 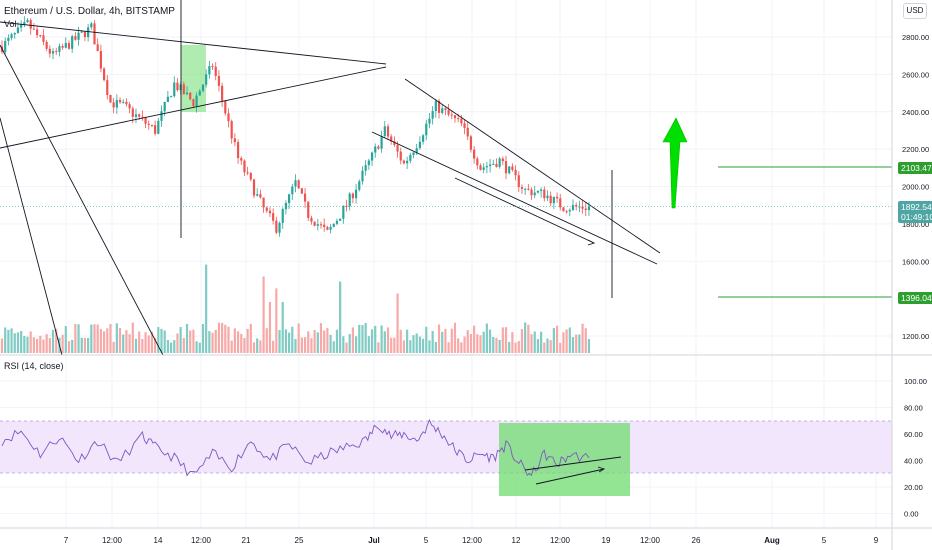 What do you see at coordinates (915, 224) in the screenshot?
I see `price-tick-label: 1800.00` at bounding box center [915, 224].